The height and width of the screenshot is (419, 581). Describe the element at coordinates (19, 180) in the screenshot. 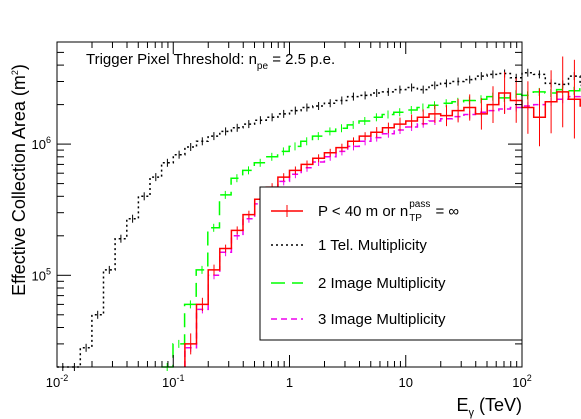

I see `y-axis-label: Effective Collection Area (m2)` at that location.